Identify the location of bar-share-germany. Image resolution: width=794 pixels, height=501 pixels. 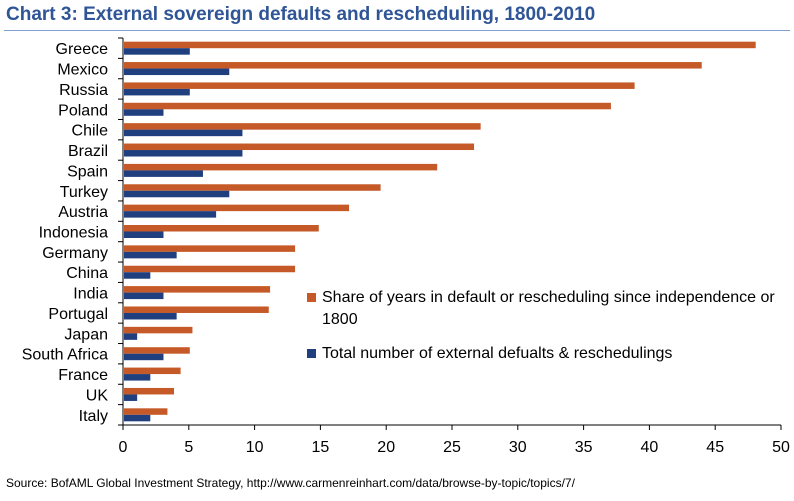
(210, 248).